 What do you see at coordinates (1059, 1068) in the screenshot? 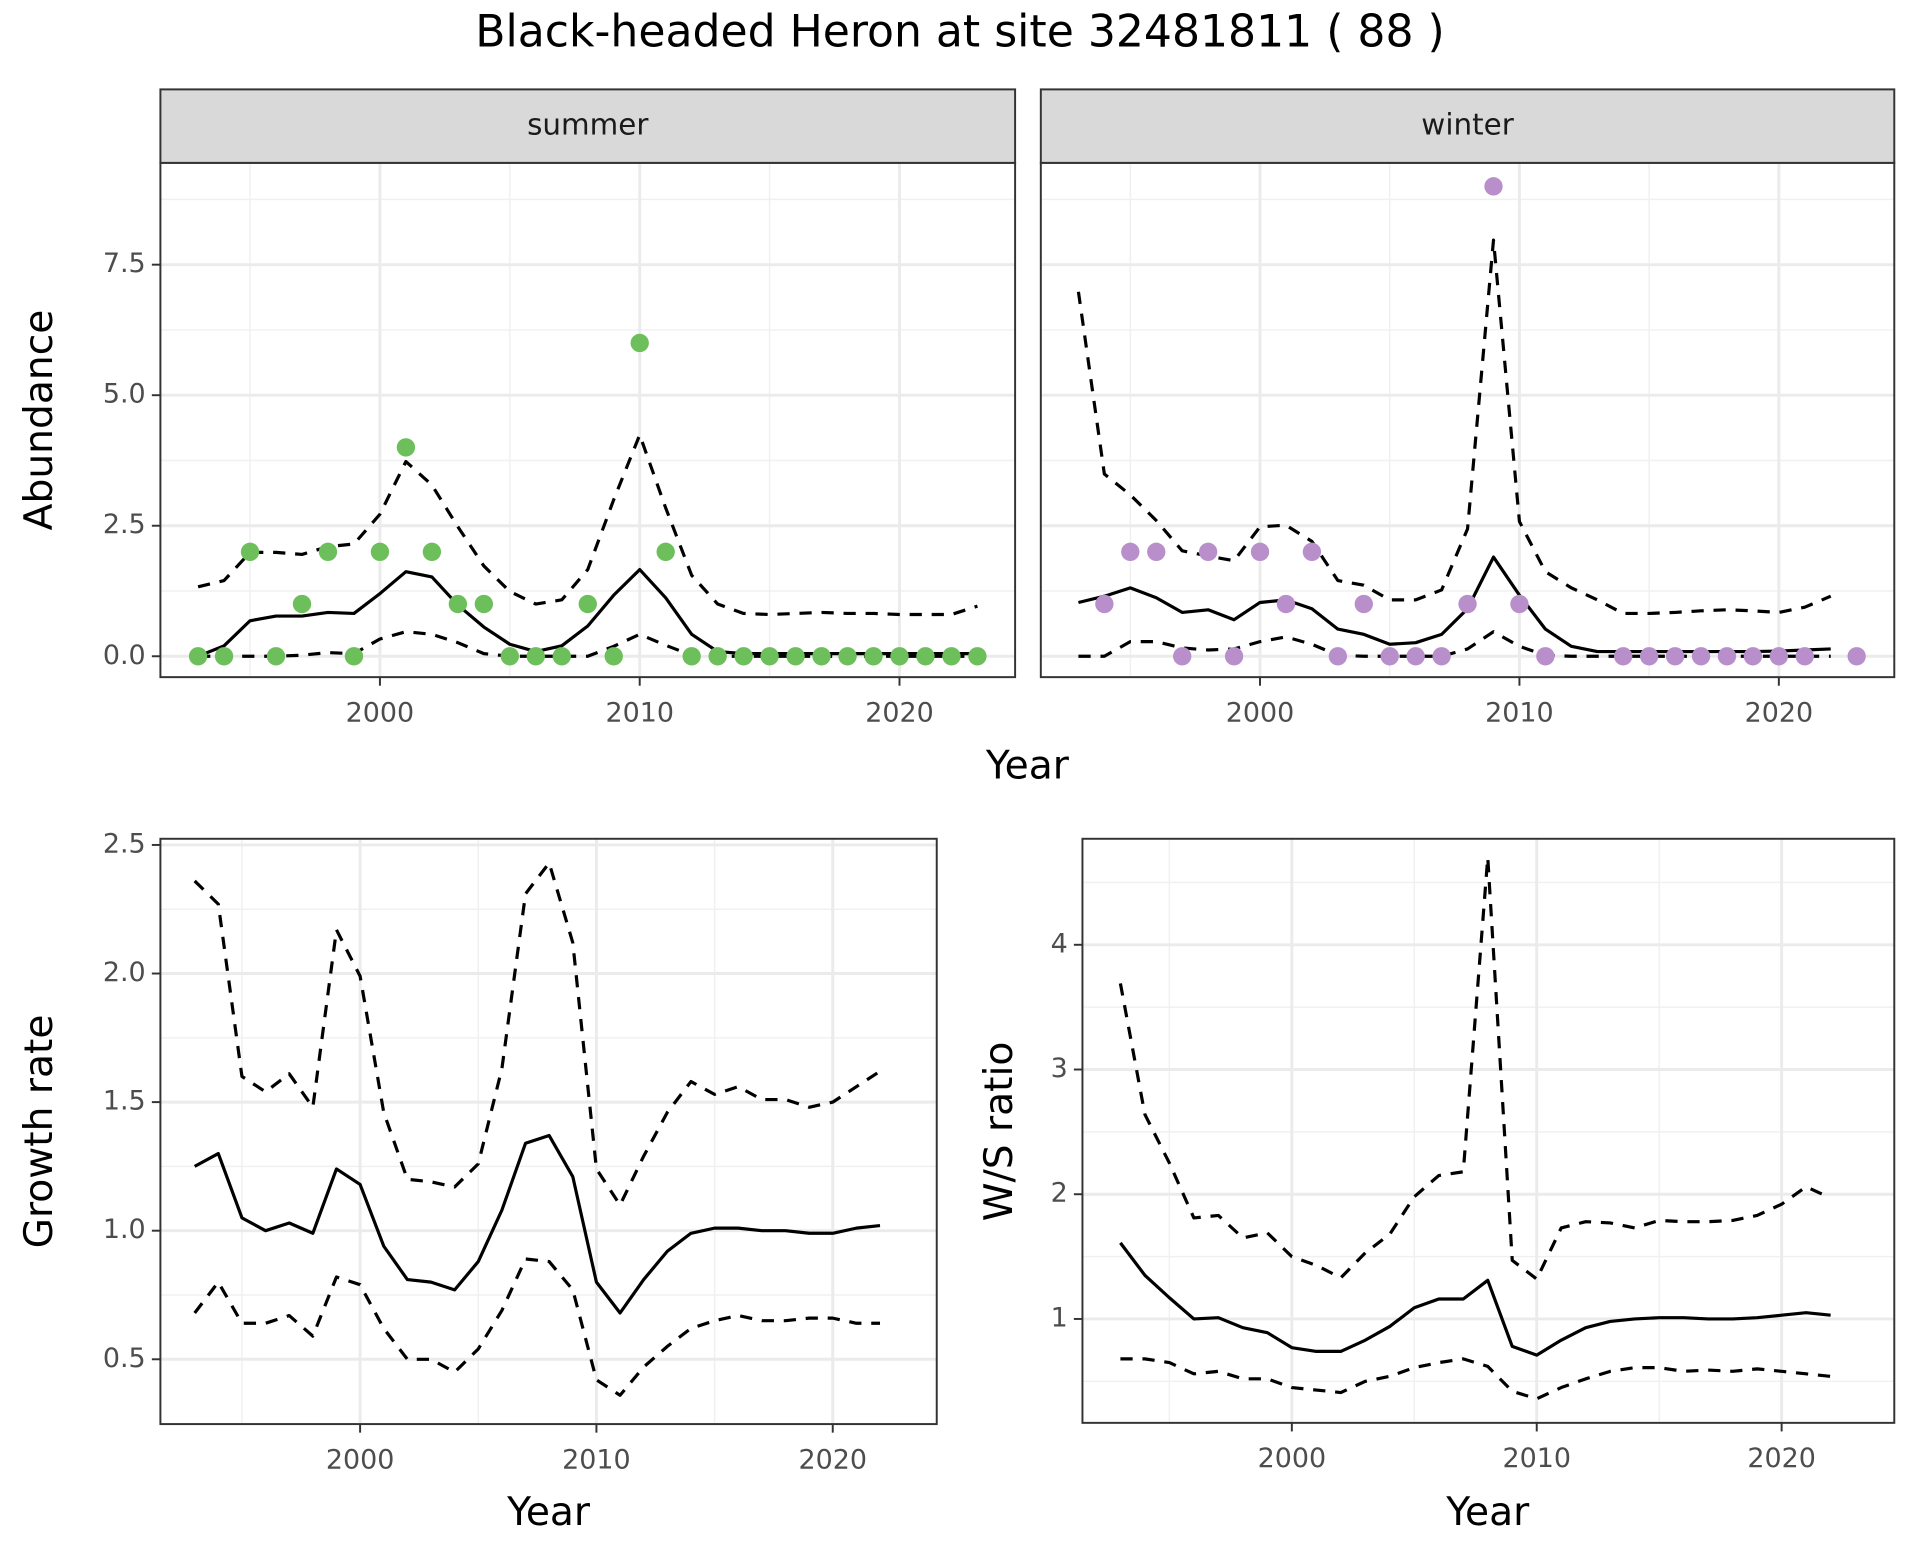
I see `y-tick-label: 3` at bounding box center [1059, 1068].